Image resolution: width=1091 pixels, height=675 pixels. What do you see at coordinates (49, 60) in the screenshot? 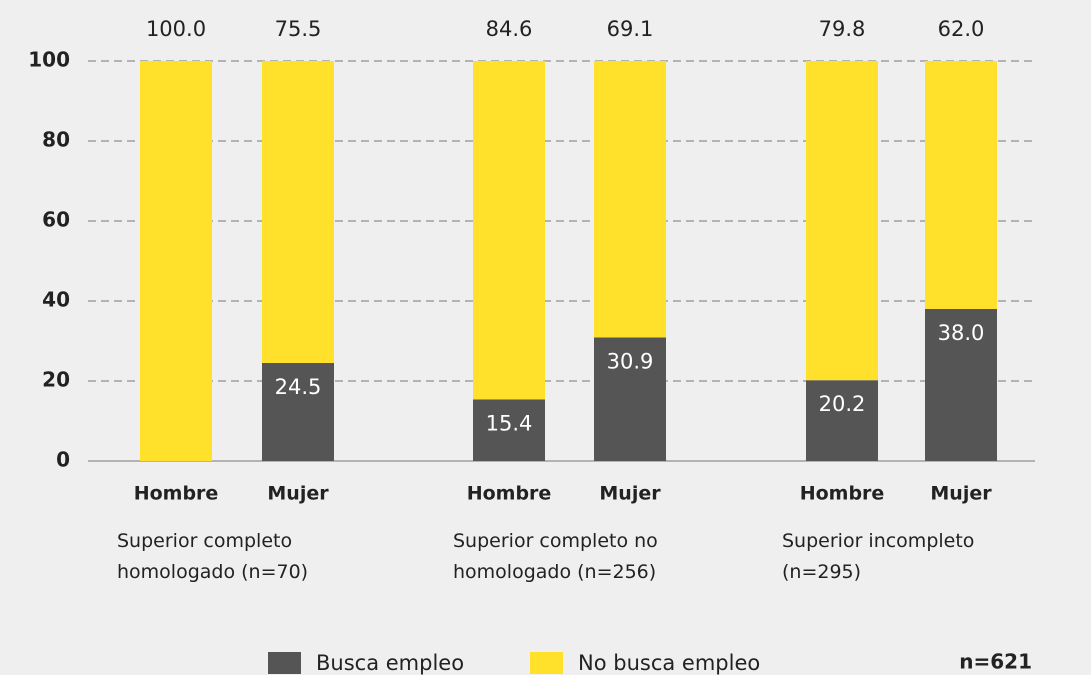
I see `y-tick-label: 100` at bounding box center [49, 60].